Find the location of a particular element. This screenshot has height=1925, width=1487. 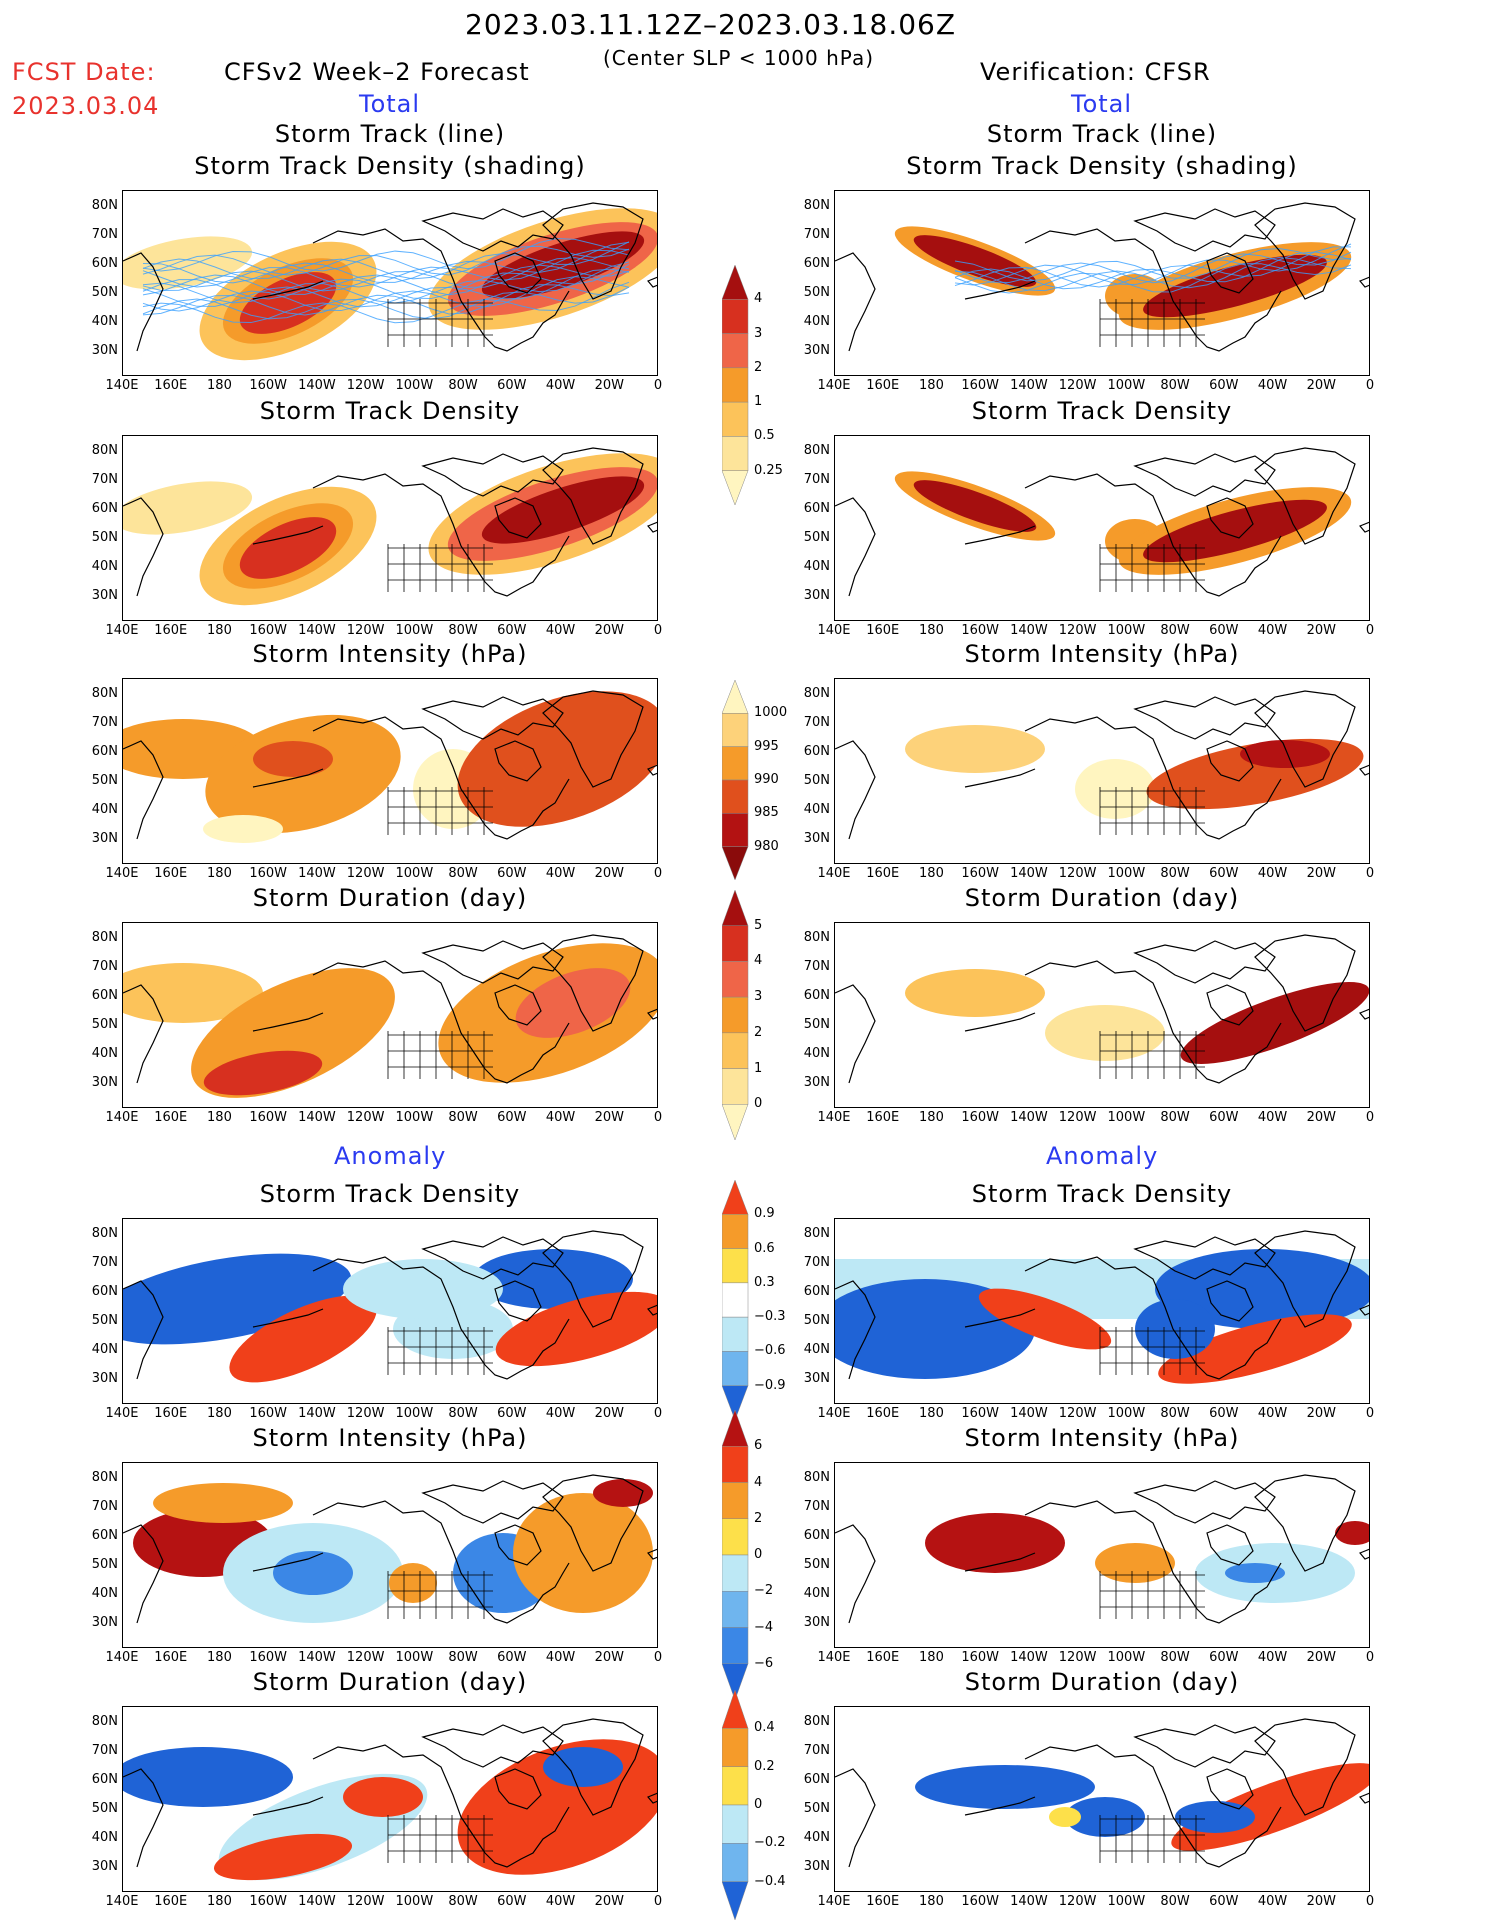

map-panel-duration-verification is located at coordinates (1102, 1015).